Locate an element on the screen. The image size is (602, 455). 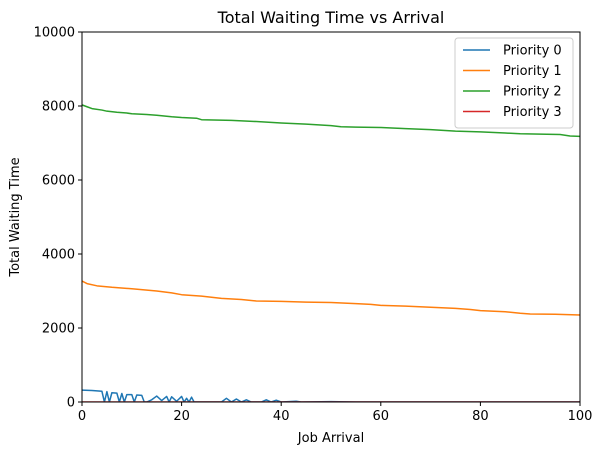
x-tick-label: 40 is located at coordinates (281, 416).